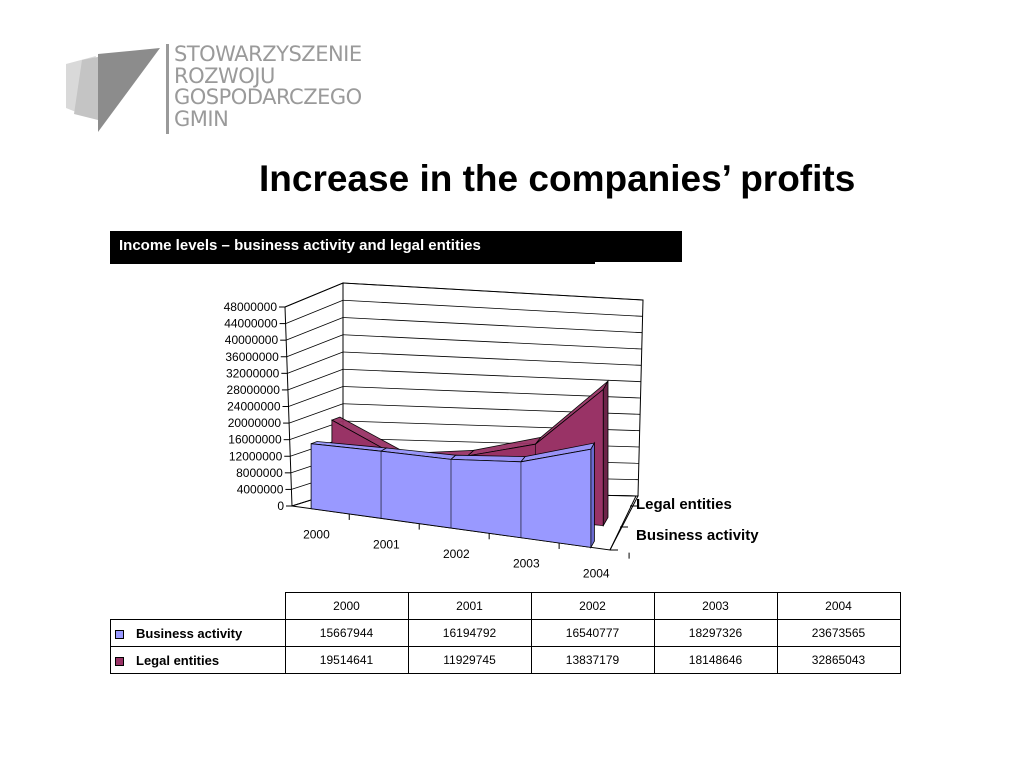 The height and width of the screenshot is (768, 1024). I want to click on table-header-year: 2002, so click(592, 606).